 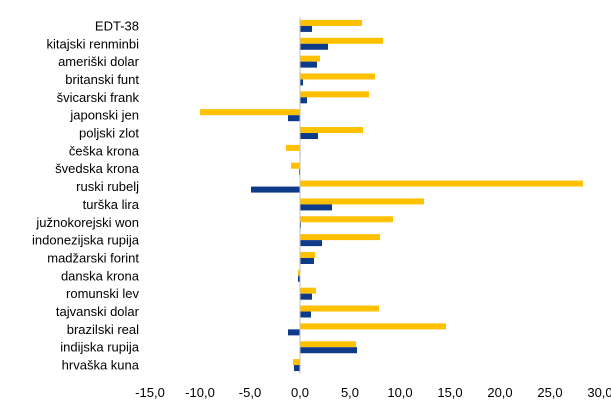 What do you see at coordinates (104, 115) in the screenshot?
I see `category-label-japonski-jen: japonski jen` at bounding box center [104, 115].